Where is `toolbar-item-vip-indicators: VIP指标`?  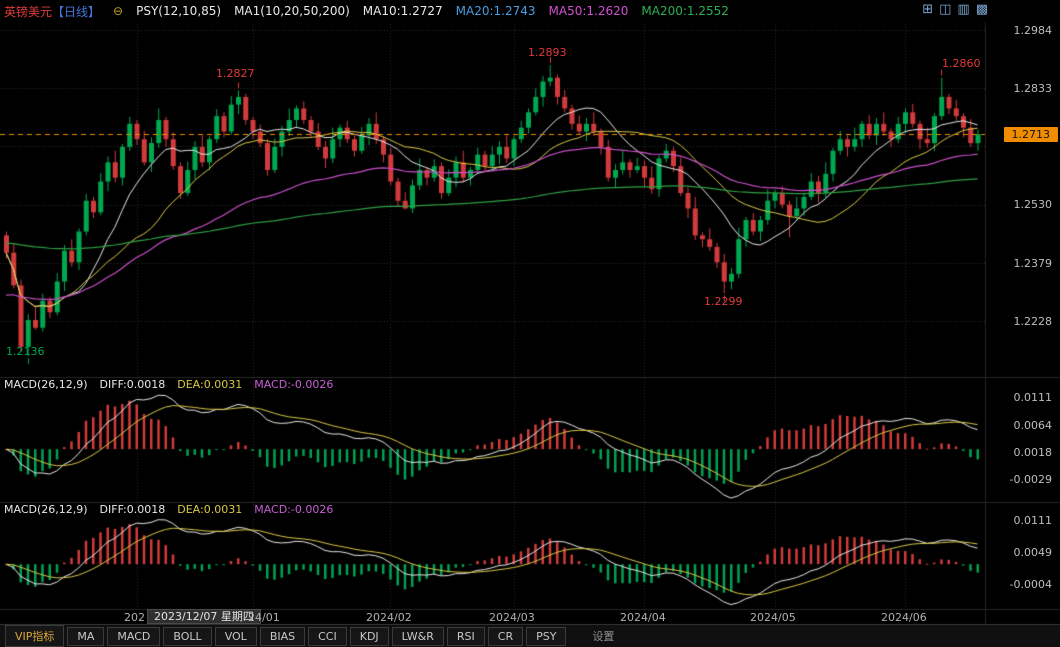 toolbar-item-vip-indicators: VIP指标 is located at coordinates (35, 636).